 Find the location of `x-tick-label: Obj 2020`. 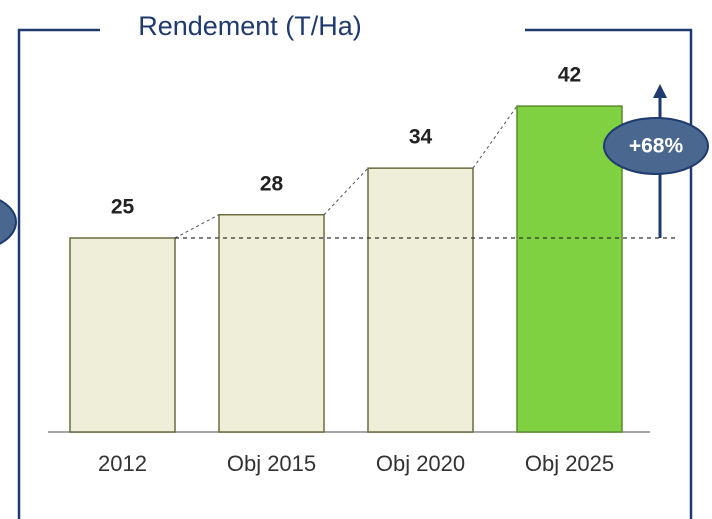

x-tick-label: Obj 2020 is located at coordinates (420, 463).